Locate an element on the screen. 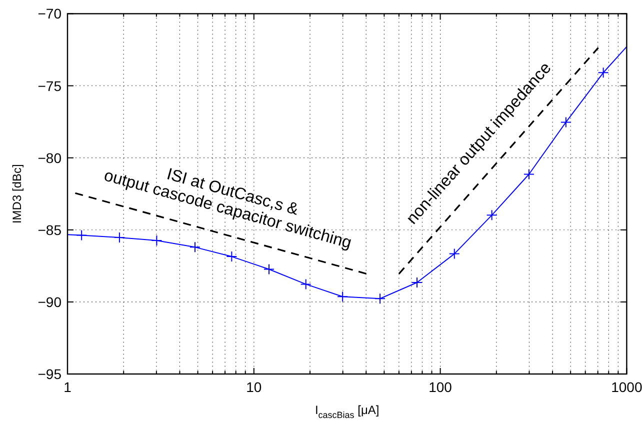 This screenshot has height=426, width=642. y-tick-label: −90 is located at coordinates (50, 302).